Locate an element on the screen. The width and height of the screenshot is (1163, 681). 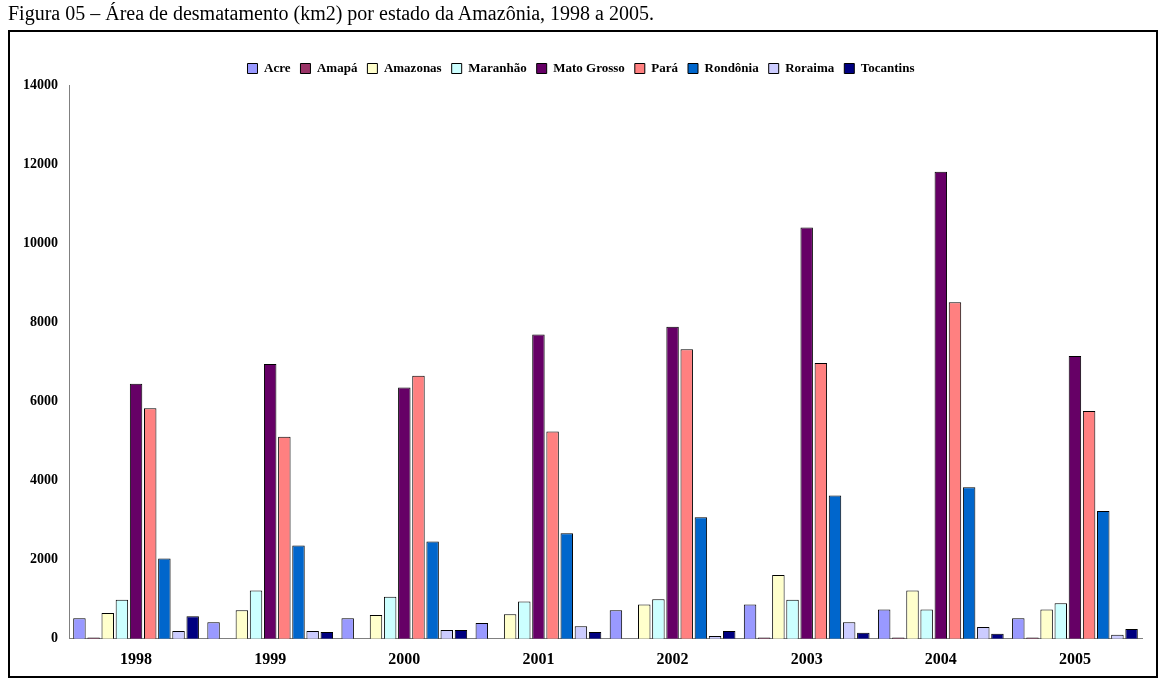
x-tick-label: 2002 is located at coordinates (672, 658).